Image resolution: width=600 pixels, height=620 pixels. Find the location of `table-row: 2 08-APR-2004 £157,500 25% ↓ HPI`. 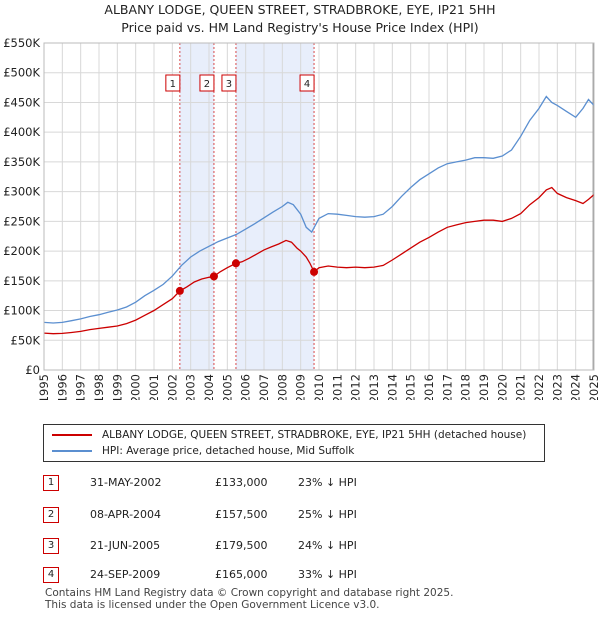

table-row: 2 08-APR-2004 £157,500 25% ↓ HPI is located at coordinates (223, 516).